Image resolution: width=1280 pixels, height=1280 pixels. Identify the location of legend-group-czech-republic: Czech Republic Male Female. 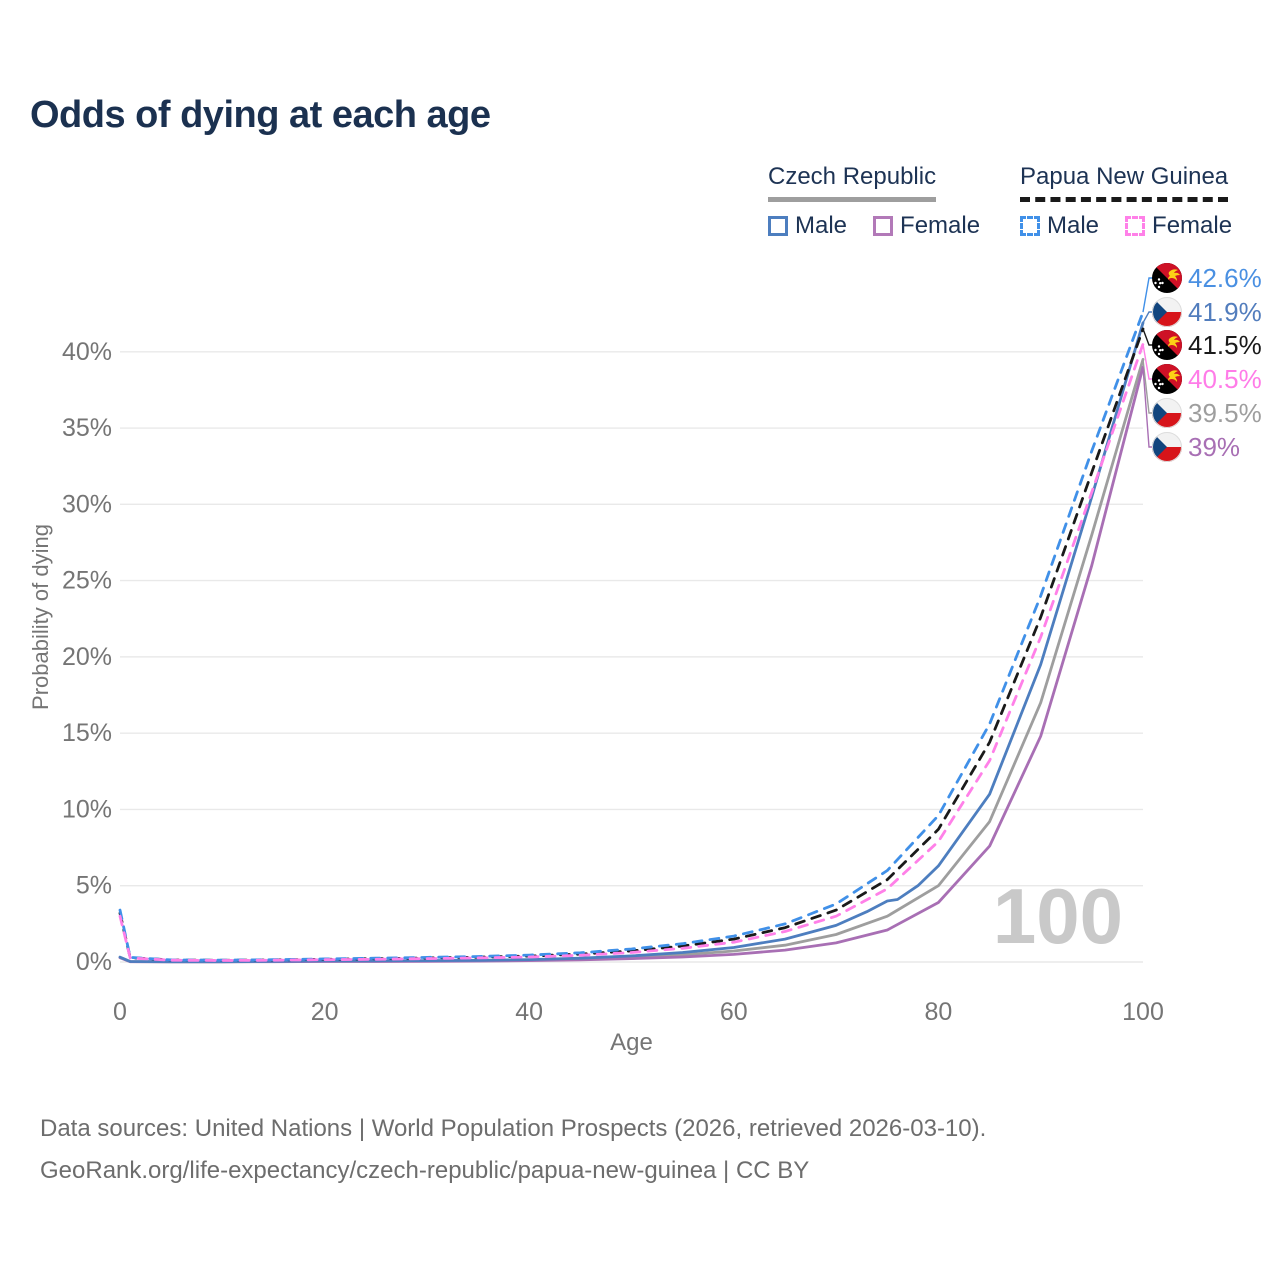
(874, 201).